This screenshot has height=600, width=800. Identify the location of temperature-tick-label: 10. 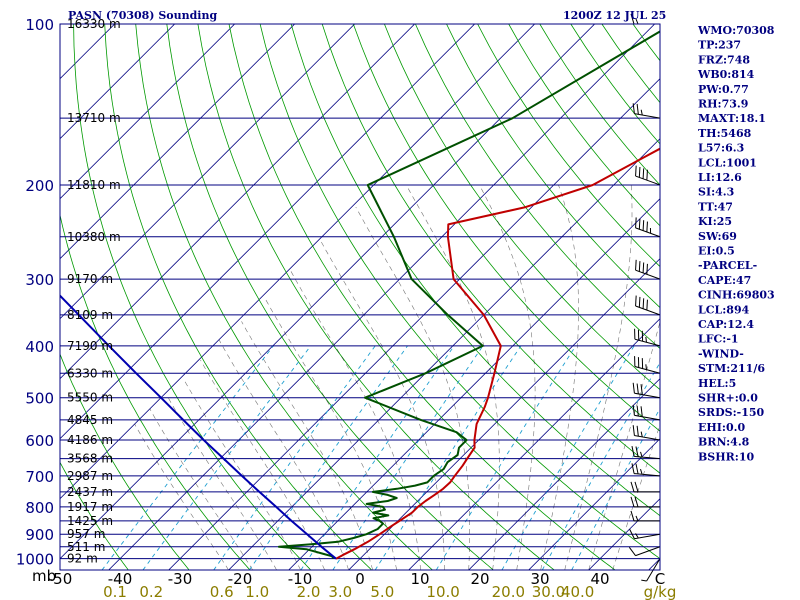
(419, 579).